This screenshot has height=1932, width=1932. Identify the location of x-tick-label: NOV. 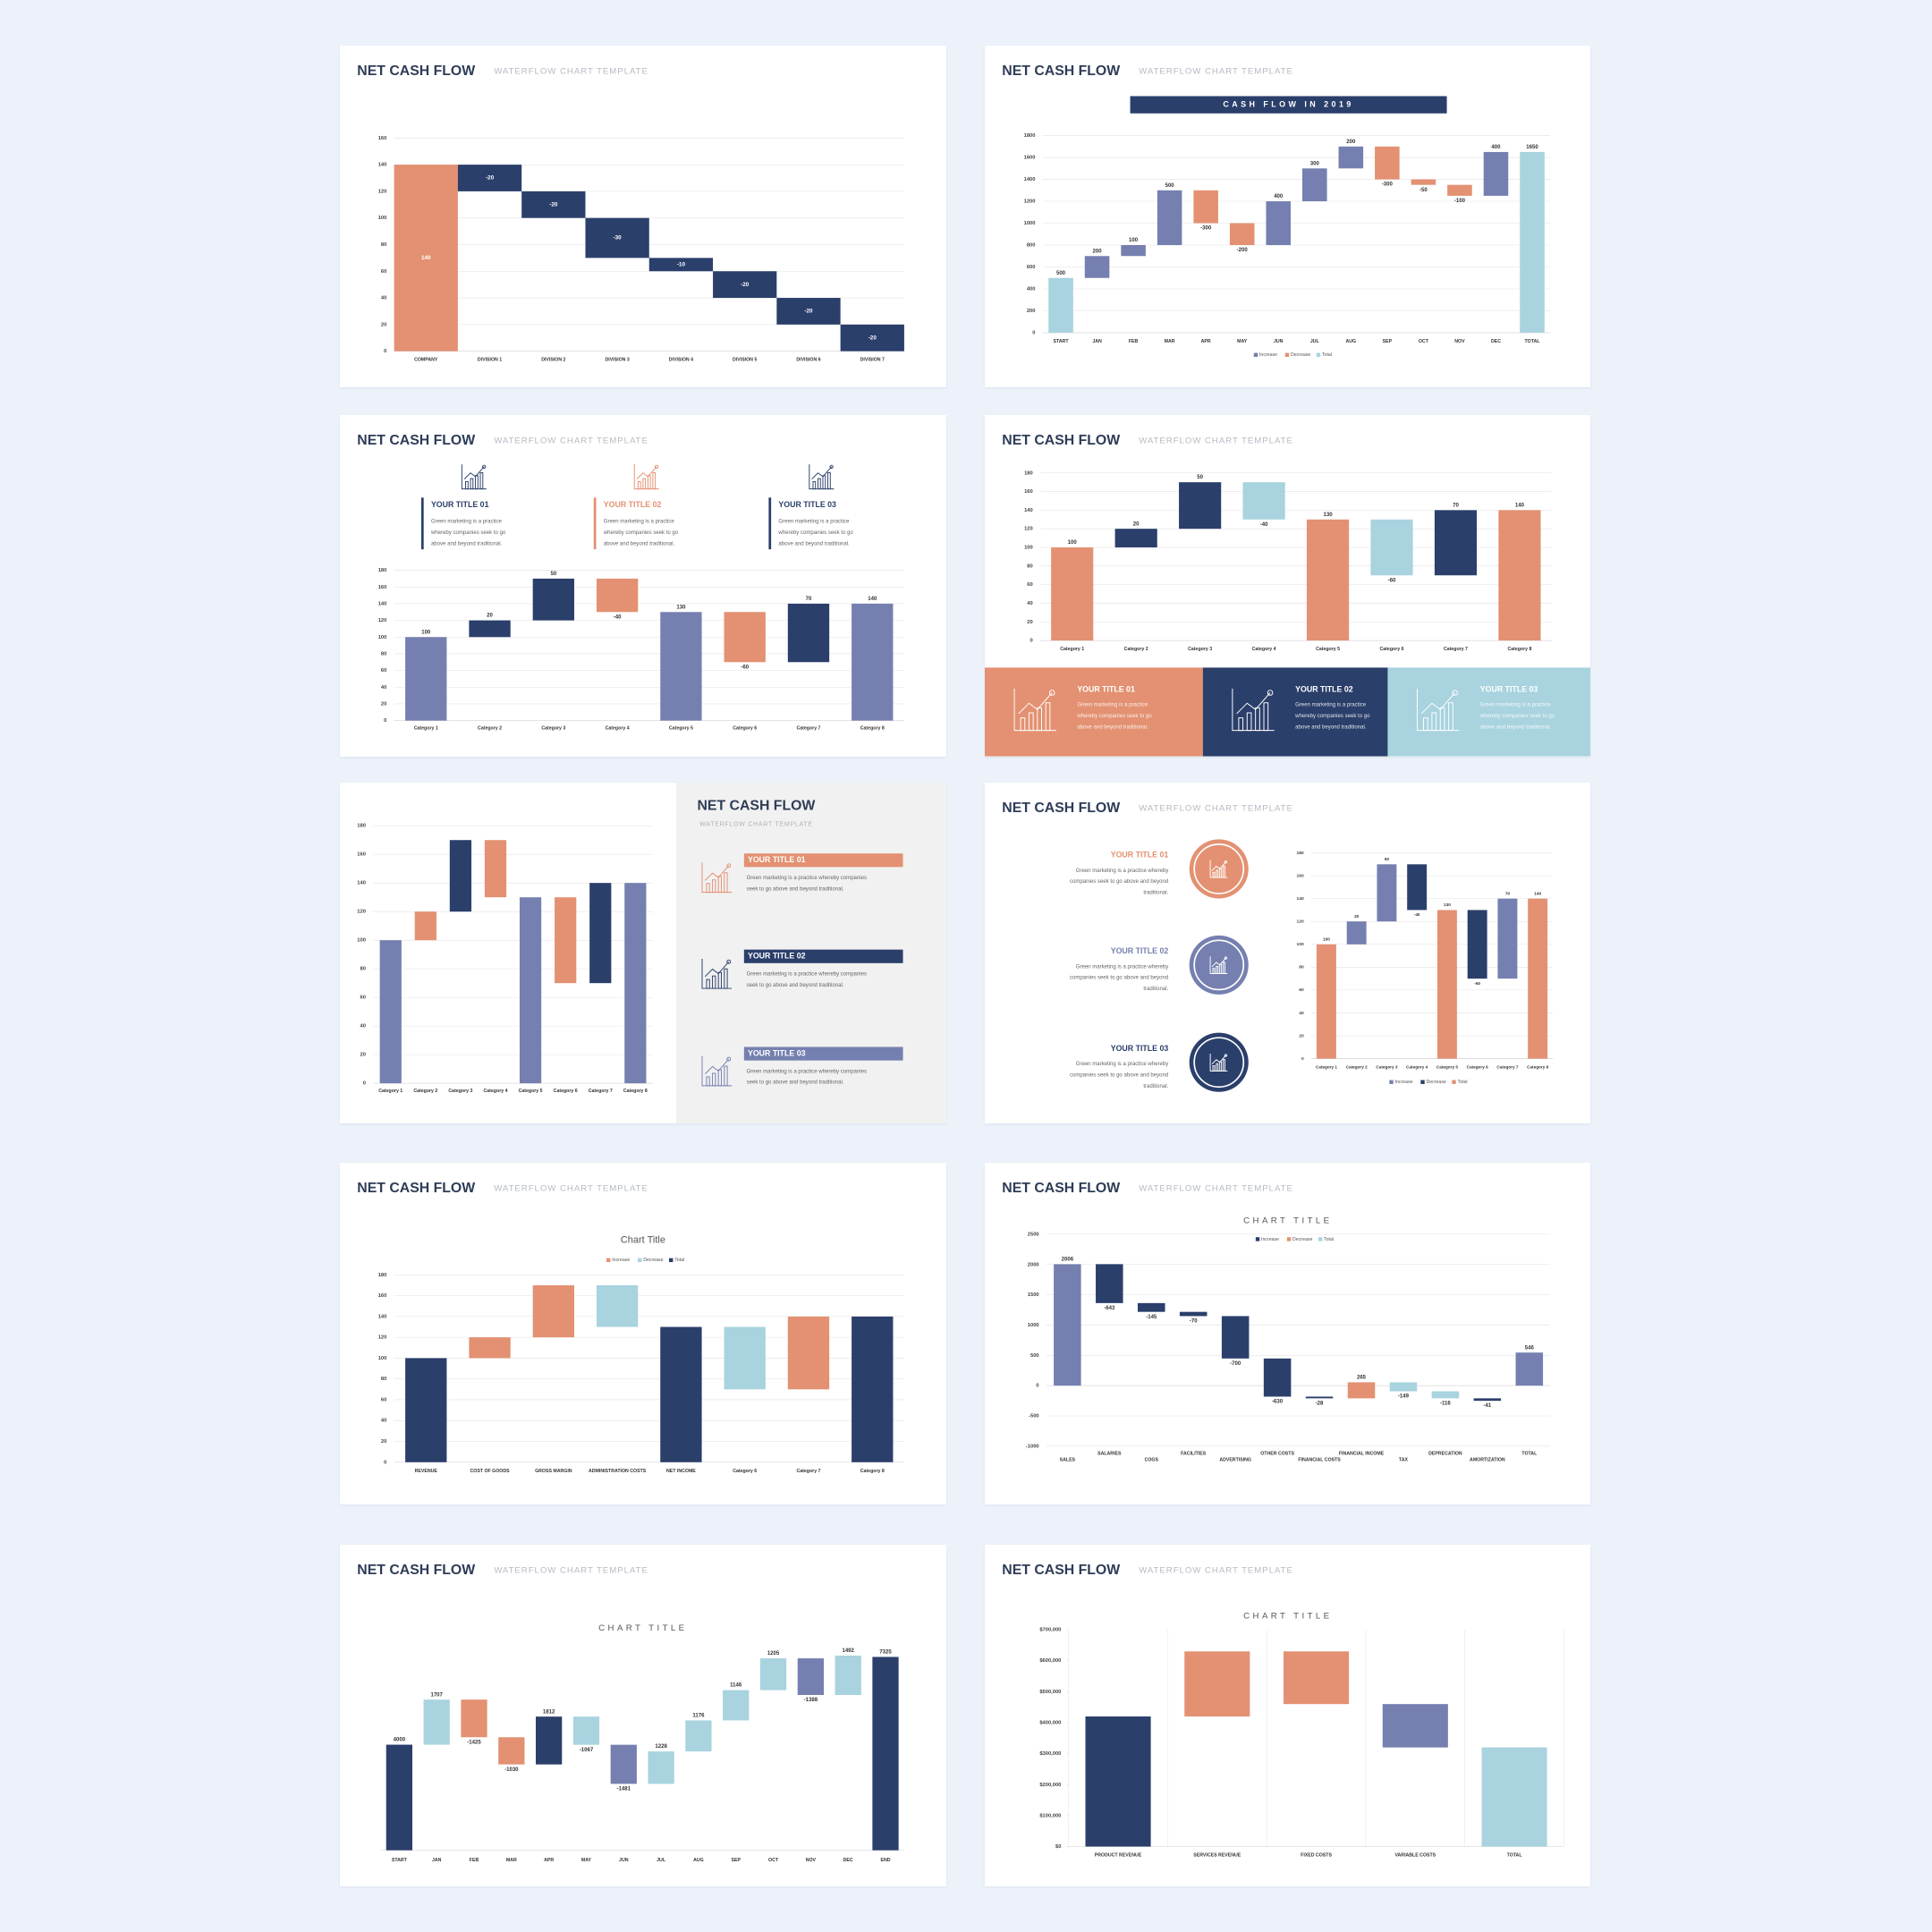
(811, 1860).